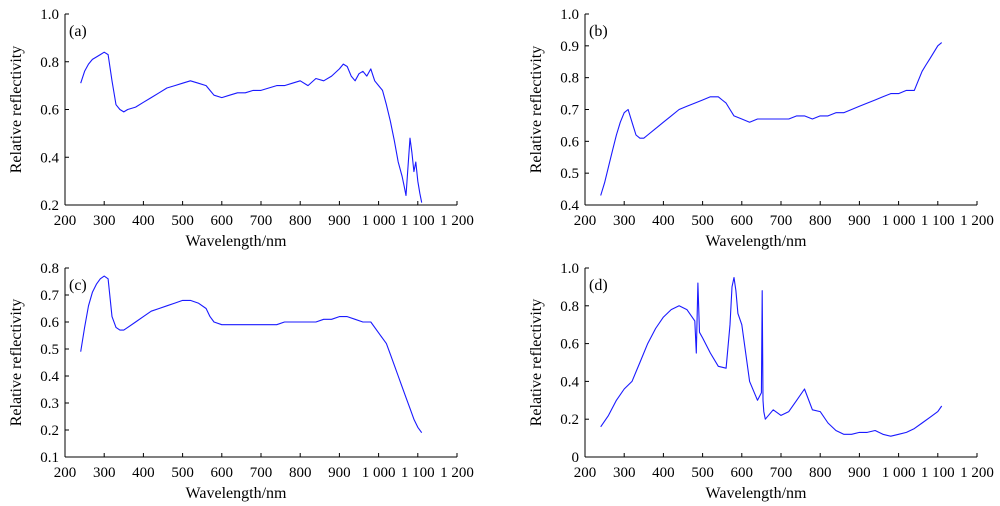 This screenshot has height=506, width=1000. What do you see at coordinates (78, 285) in the screenshot?
I see `panel-label: (c)` at bounding box center [78, 285].